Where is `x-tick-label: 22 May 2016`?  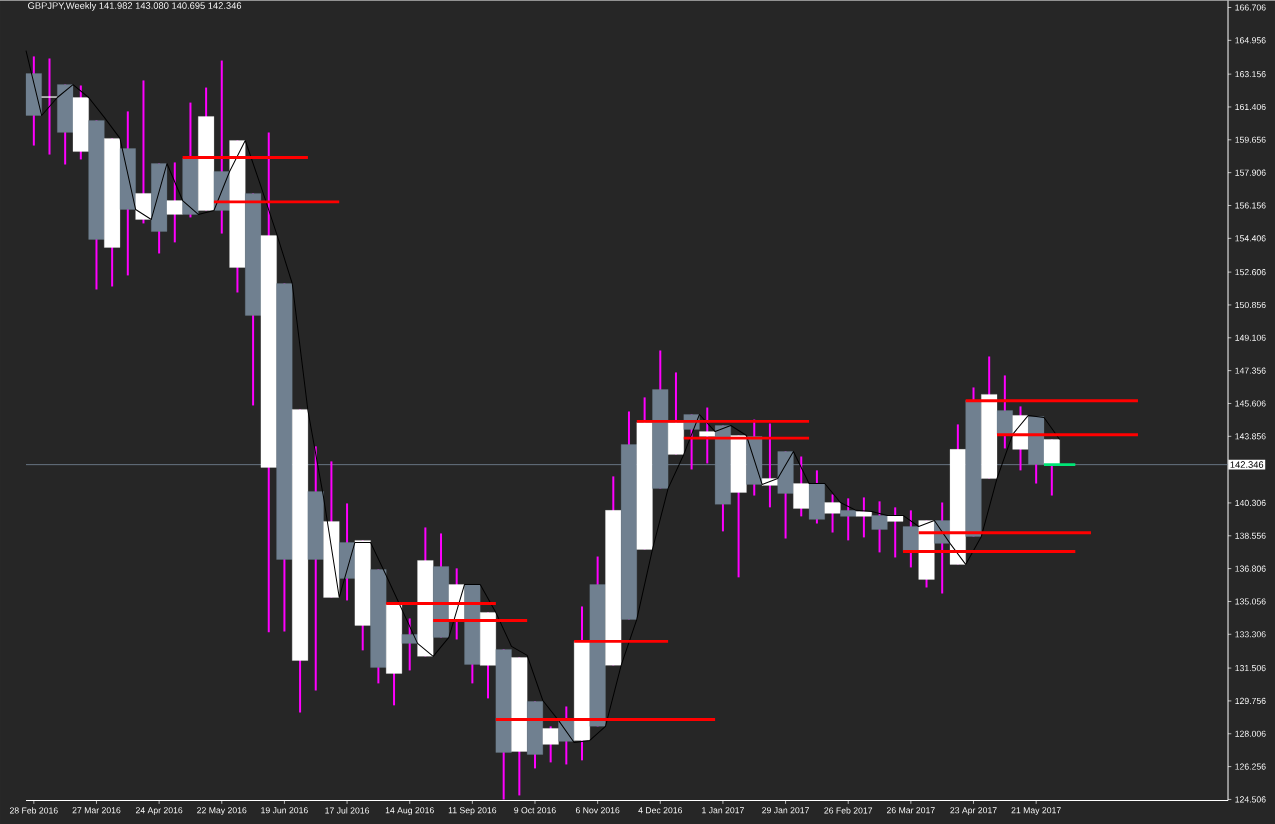 x-tick-label: 22 May 2016 is located at coordinates (222, 810).